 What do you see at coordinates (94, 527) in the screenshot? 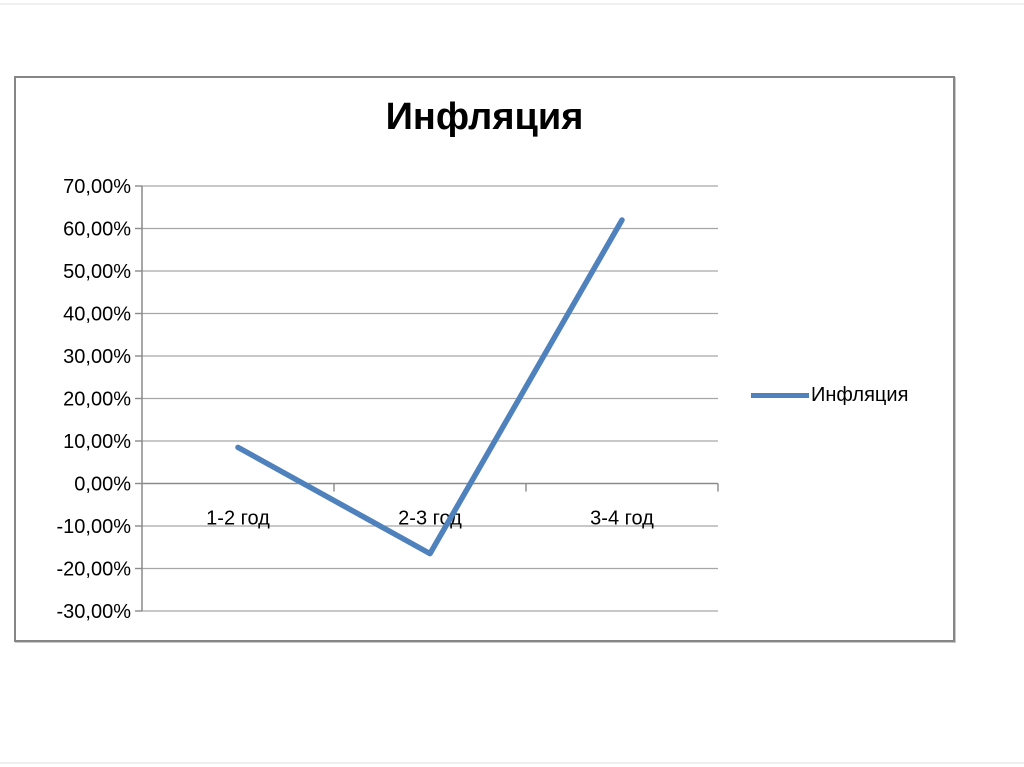
I see `y-tick-label: -10,00%` at bounding box center [94, 527].